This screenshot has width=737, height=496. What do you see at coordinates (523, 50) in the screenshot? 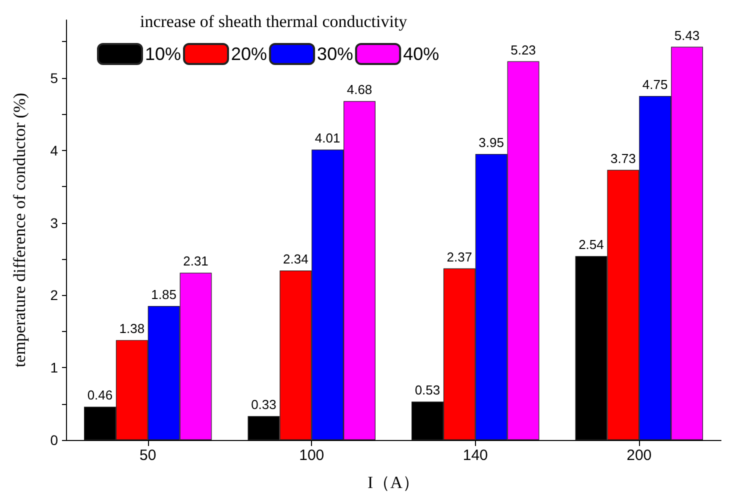
I see `data-label: 5.23` at bounding box center [523, 50].